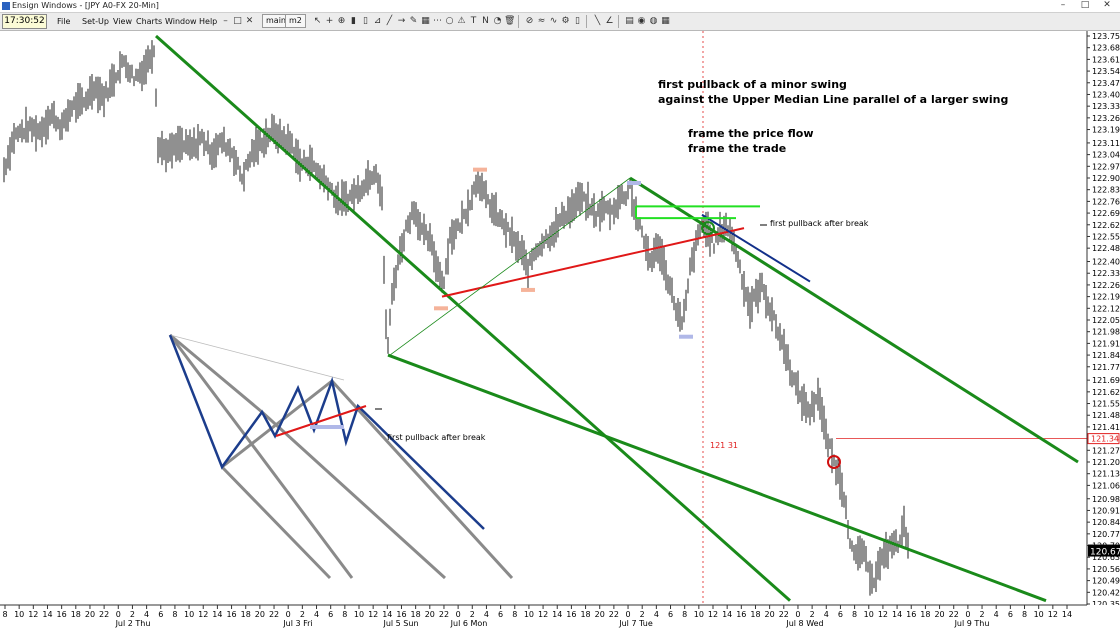  What do you see at coordinates (1106, 201) in the screenshot?
I see `price-tick-label: 122.76` at bounding box center [1106, 201].